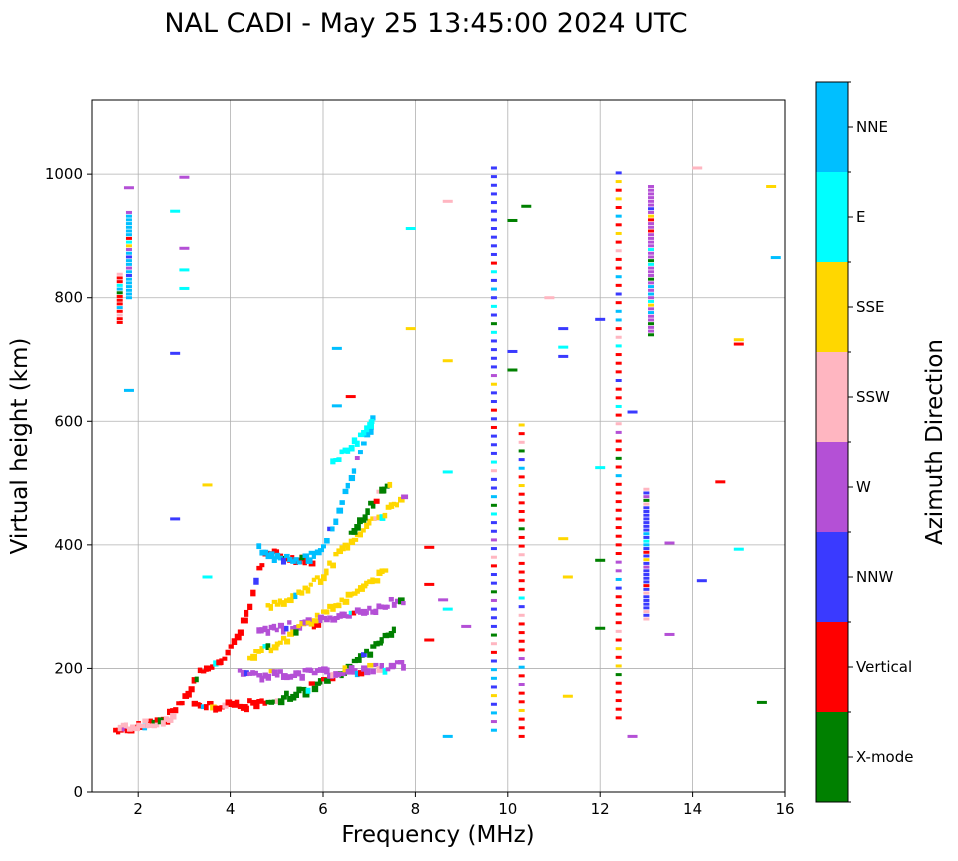 The height and width of the screenshot is (861, 958). What do you see at coordinates (872, 127) in the screenshot?
I see `colorbar-category-label: NNE` at bounding box center [872, 127].